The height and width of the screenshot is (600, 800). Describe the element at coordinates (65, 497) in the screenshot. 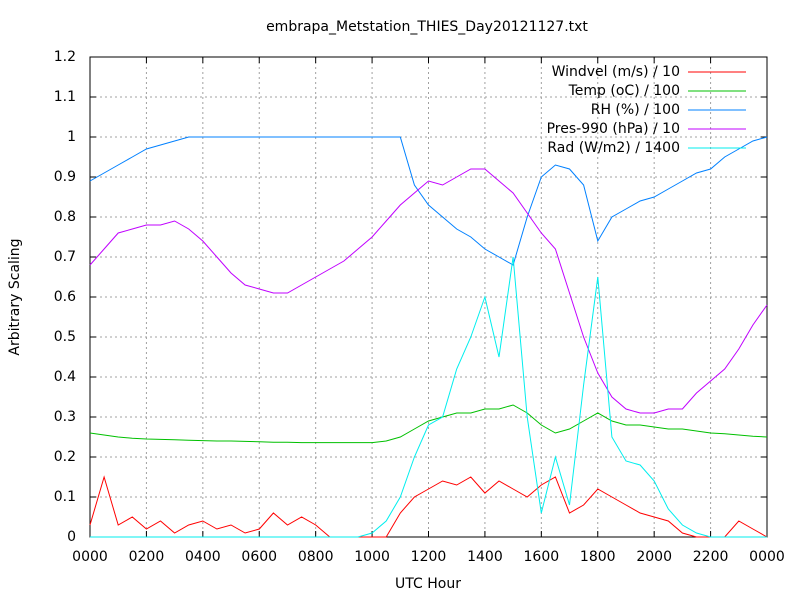

I see `y-tick-label: 0.1` at that location.